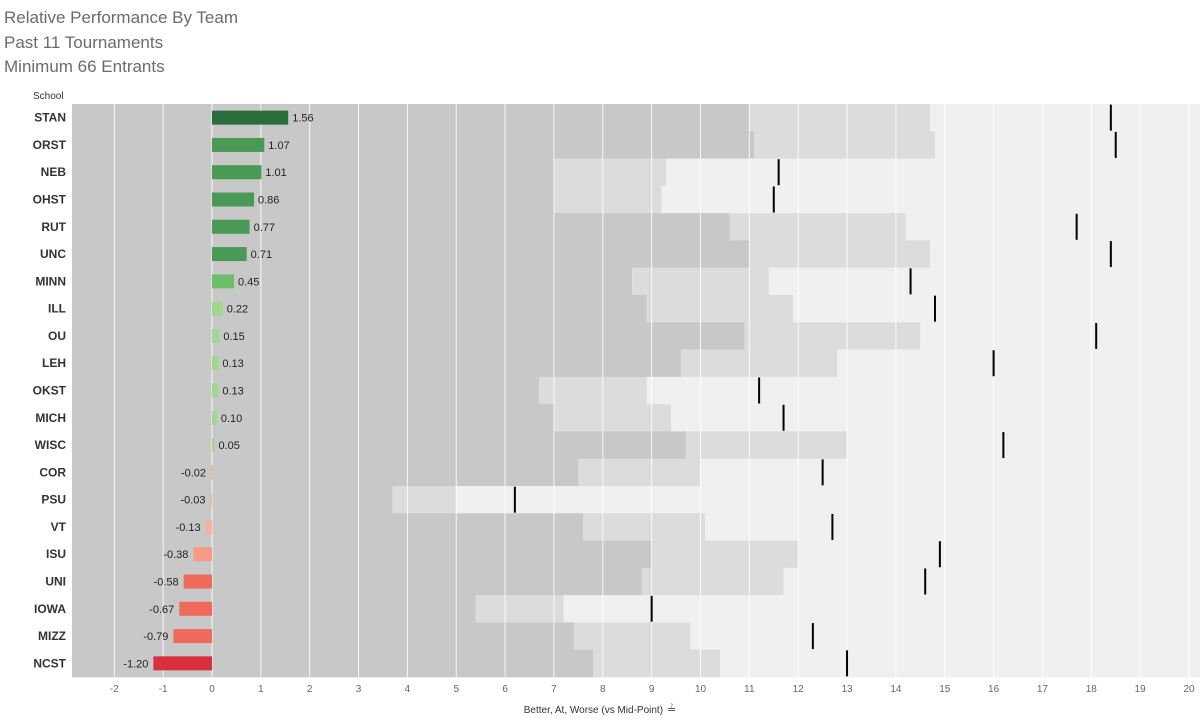 This screenshot has height=724, width=1200. I want to click on bar-orst, so click(238, 144).